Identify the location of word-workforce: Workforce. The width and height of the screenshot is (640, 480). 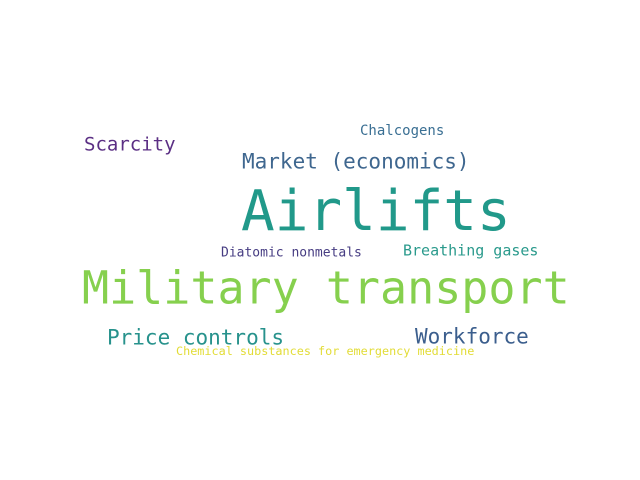
(472, 336).